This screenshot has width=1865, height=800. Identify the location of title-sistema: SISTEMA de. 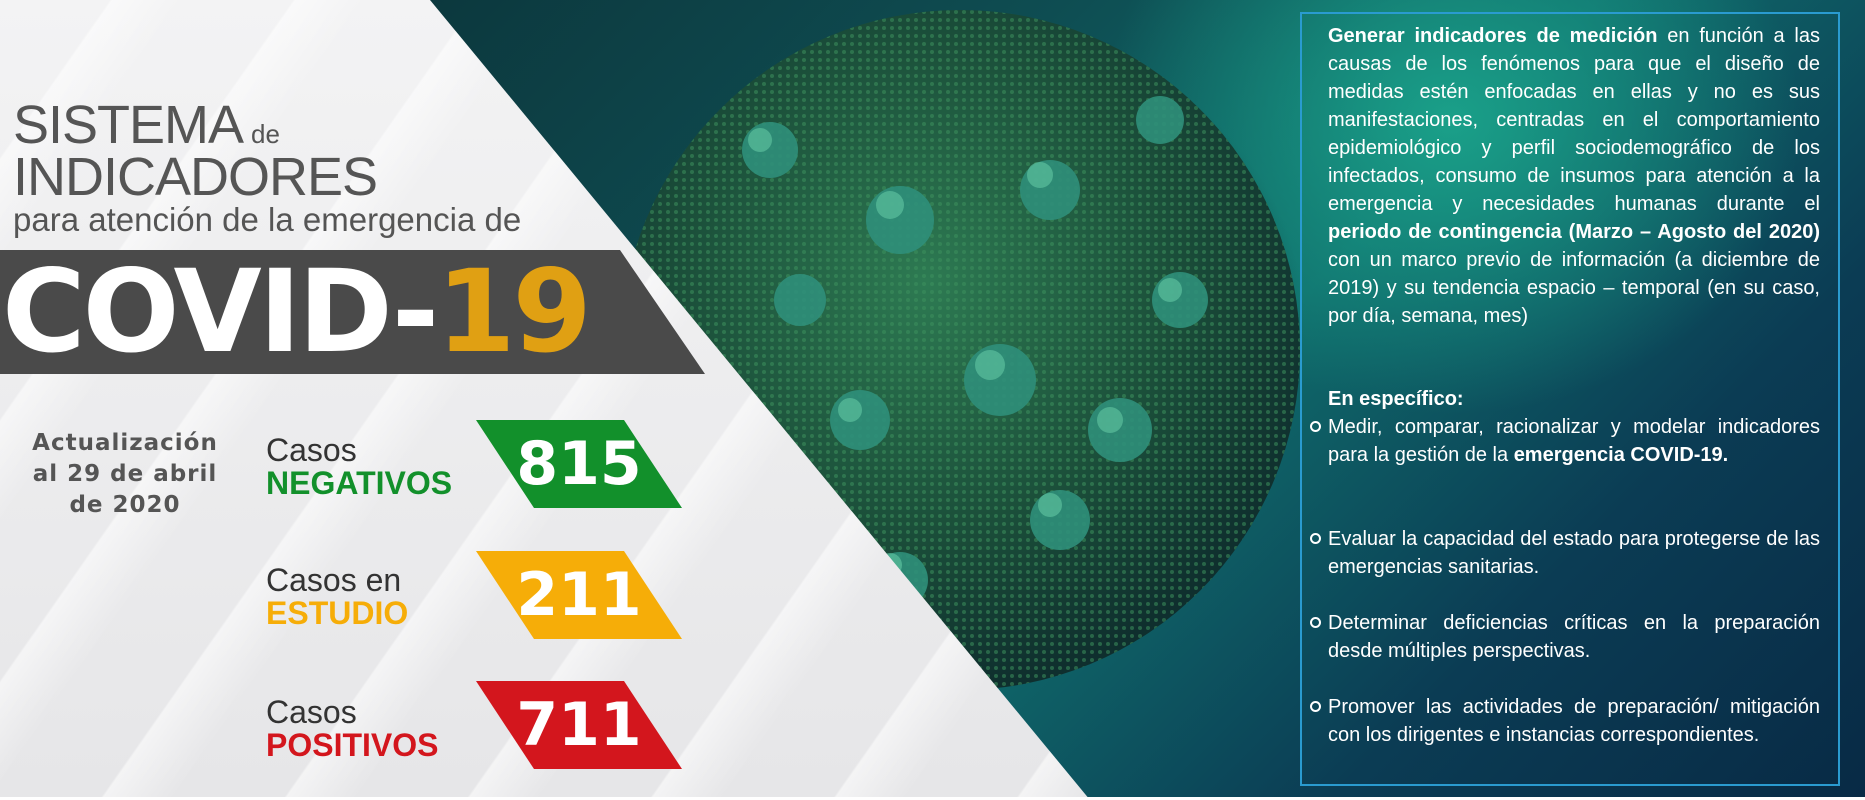
(146, 125).